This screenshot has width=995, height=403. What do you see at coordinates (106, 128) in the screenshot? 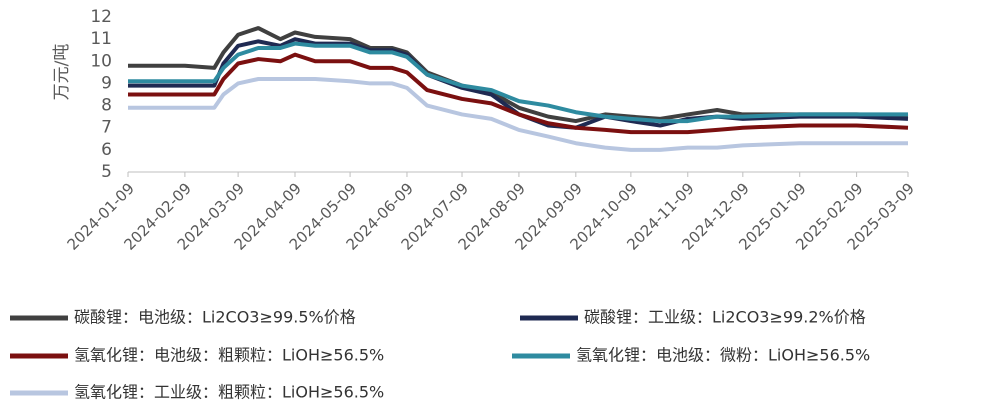
I see `y-tick-label: 7` at bounding box center [106, 128].